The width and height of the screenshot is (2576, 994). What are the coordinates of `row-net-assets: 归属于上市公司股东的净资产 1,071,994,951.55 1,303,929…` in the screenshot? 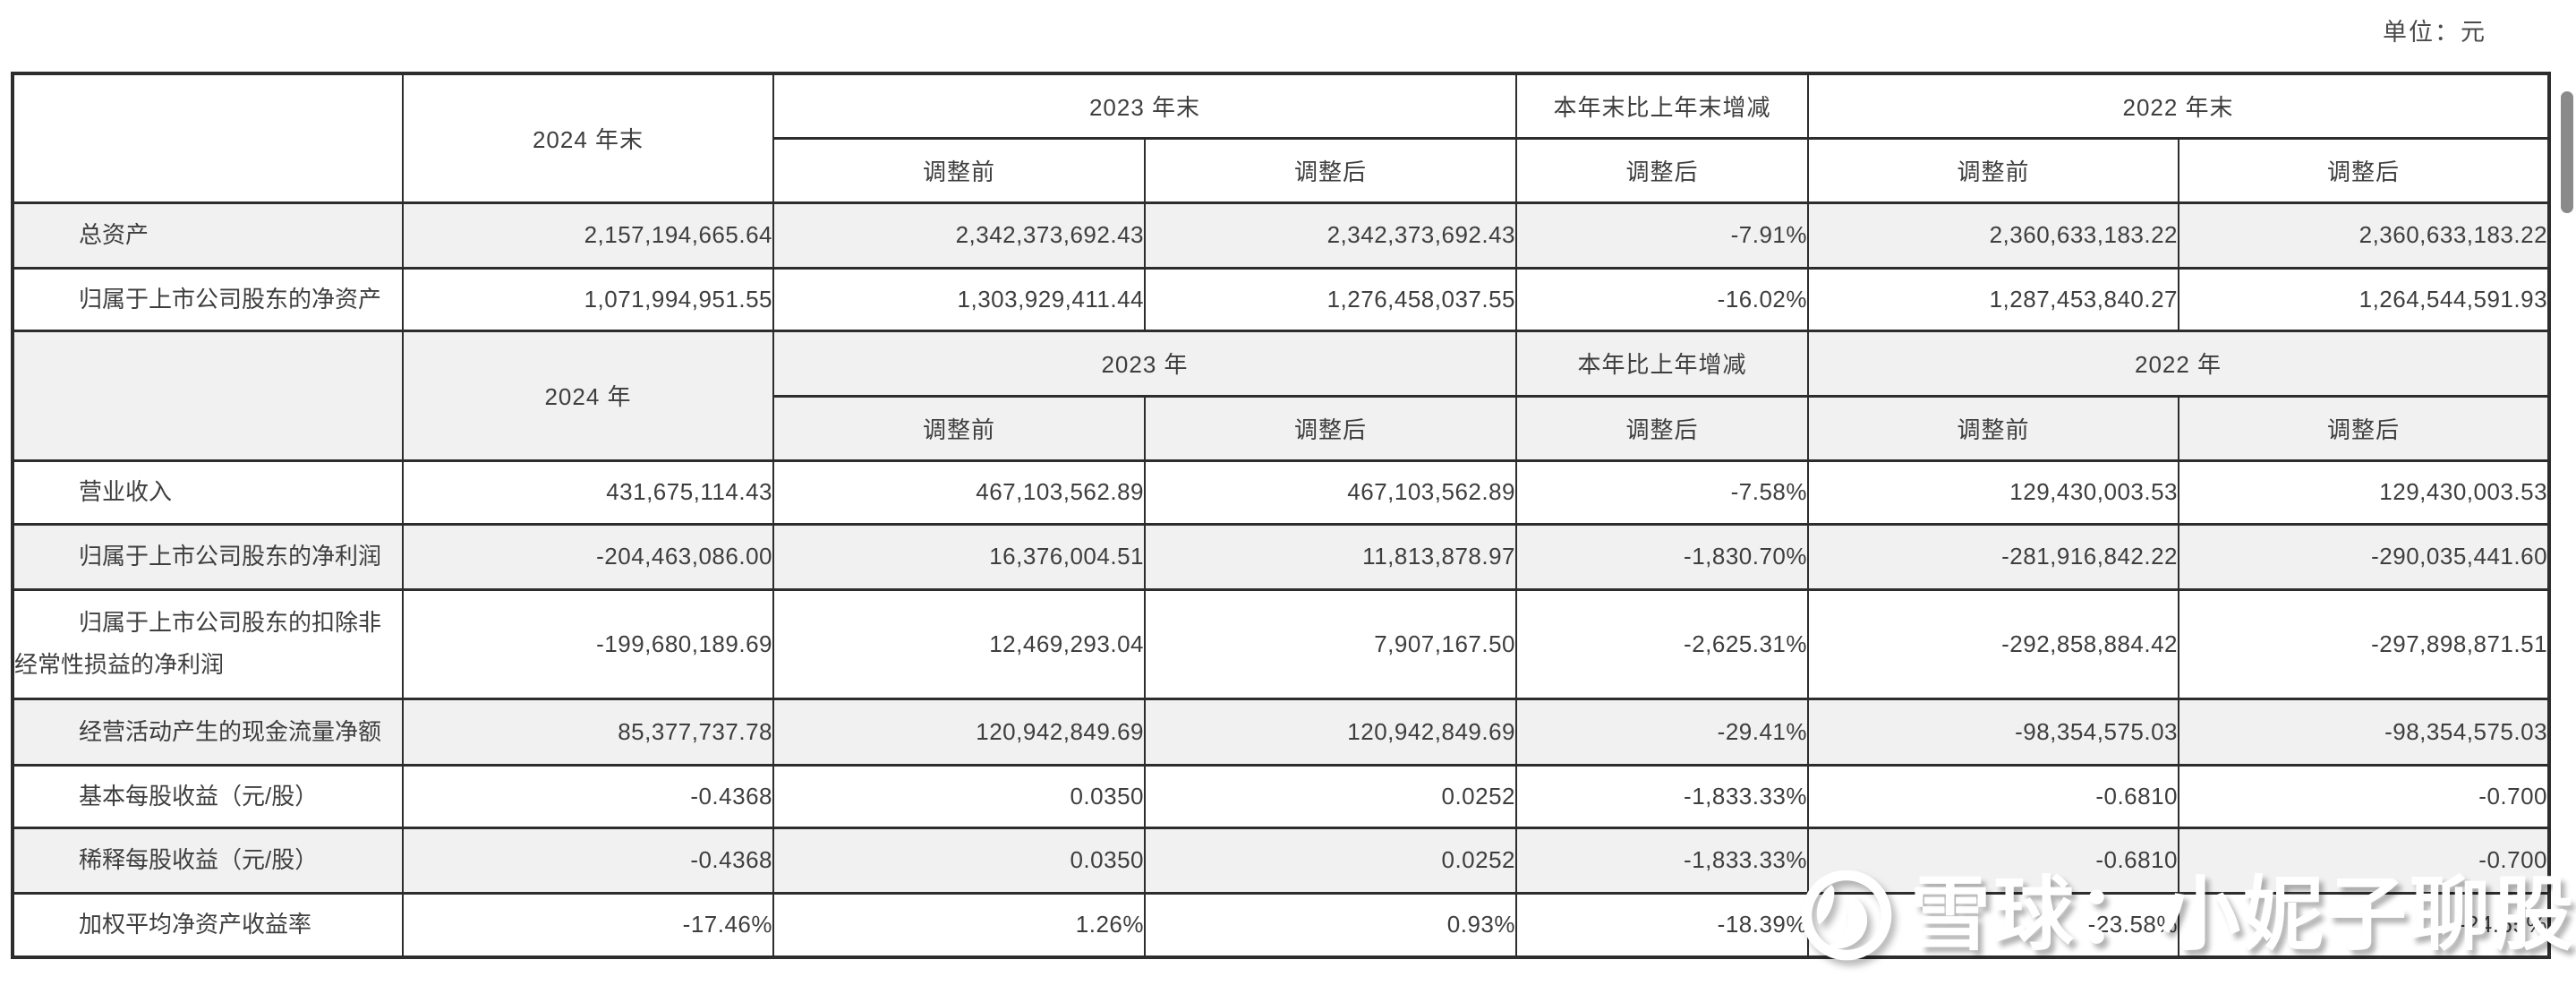 It's located at (1281, 299).